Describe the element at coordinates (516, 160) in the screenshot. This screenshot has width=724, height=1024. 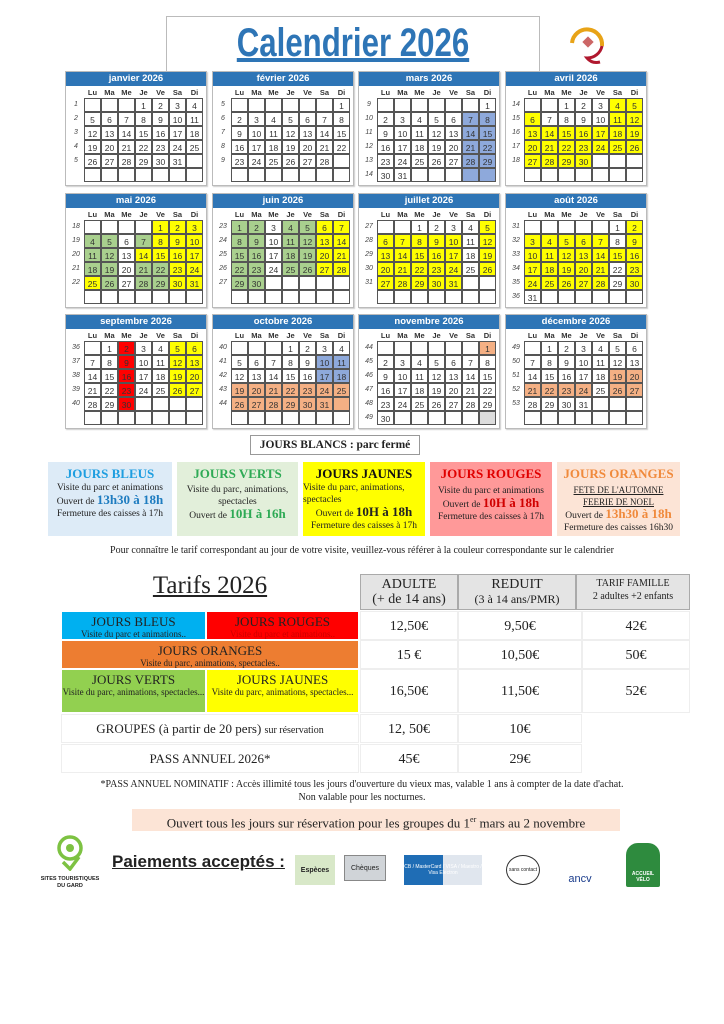
I see `week-number: 18` at that location.